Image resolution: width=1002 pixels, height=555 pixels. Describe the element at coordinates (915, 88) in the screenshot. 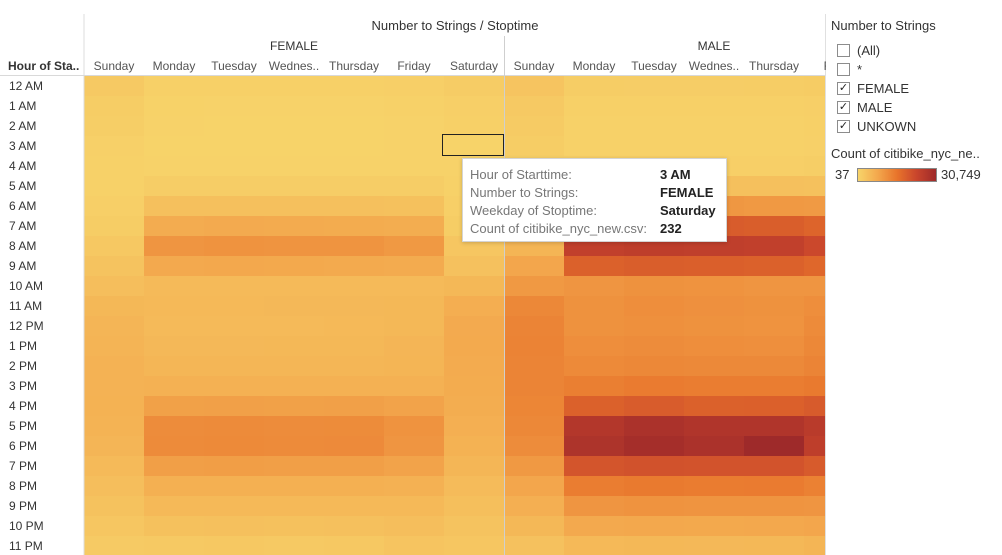

I see `filter-item-female: ✓ FEMALE` at that location.